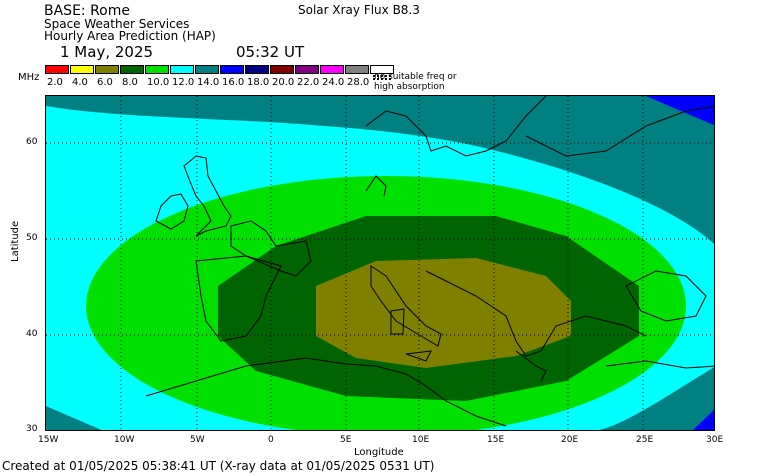 Image resolution: width=762 pixels, height=476 pixels. Describe the element at coordinates (233, 82) in the screenshot. I see `legend-label-7: 16.0` at that location.